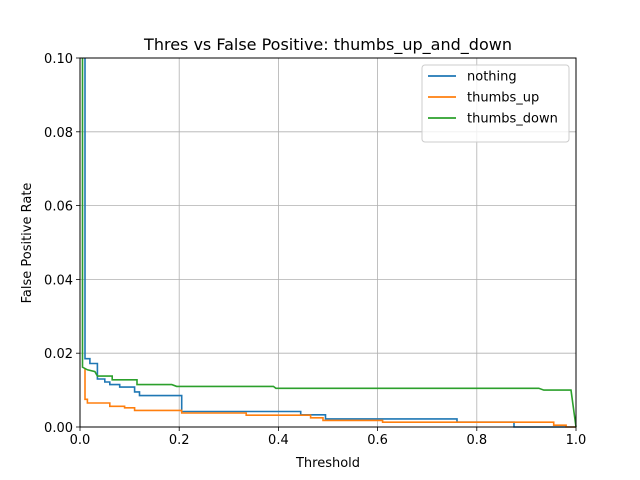 The height and width of the screenshot is (480, 640). What do you see at coordinates (58, 133) in the screenshot?
I see `y-tick-label: 0.08` at bounding box center [58, 133].